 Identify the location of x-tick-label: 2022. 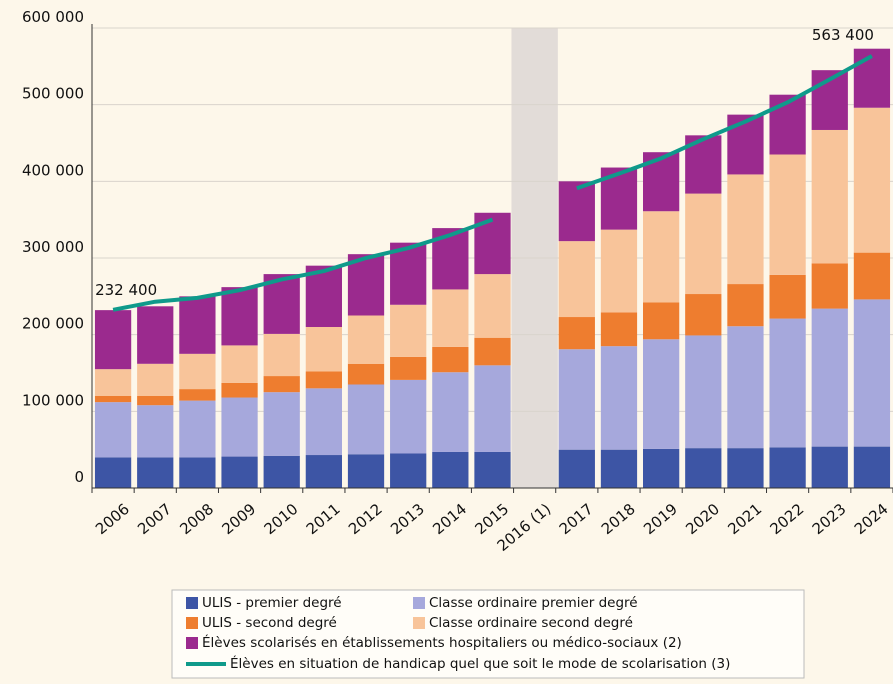
(787, 519).